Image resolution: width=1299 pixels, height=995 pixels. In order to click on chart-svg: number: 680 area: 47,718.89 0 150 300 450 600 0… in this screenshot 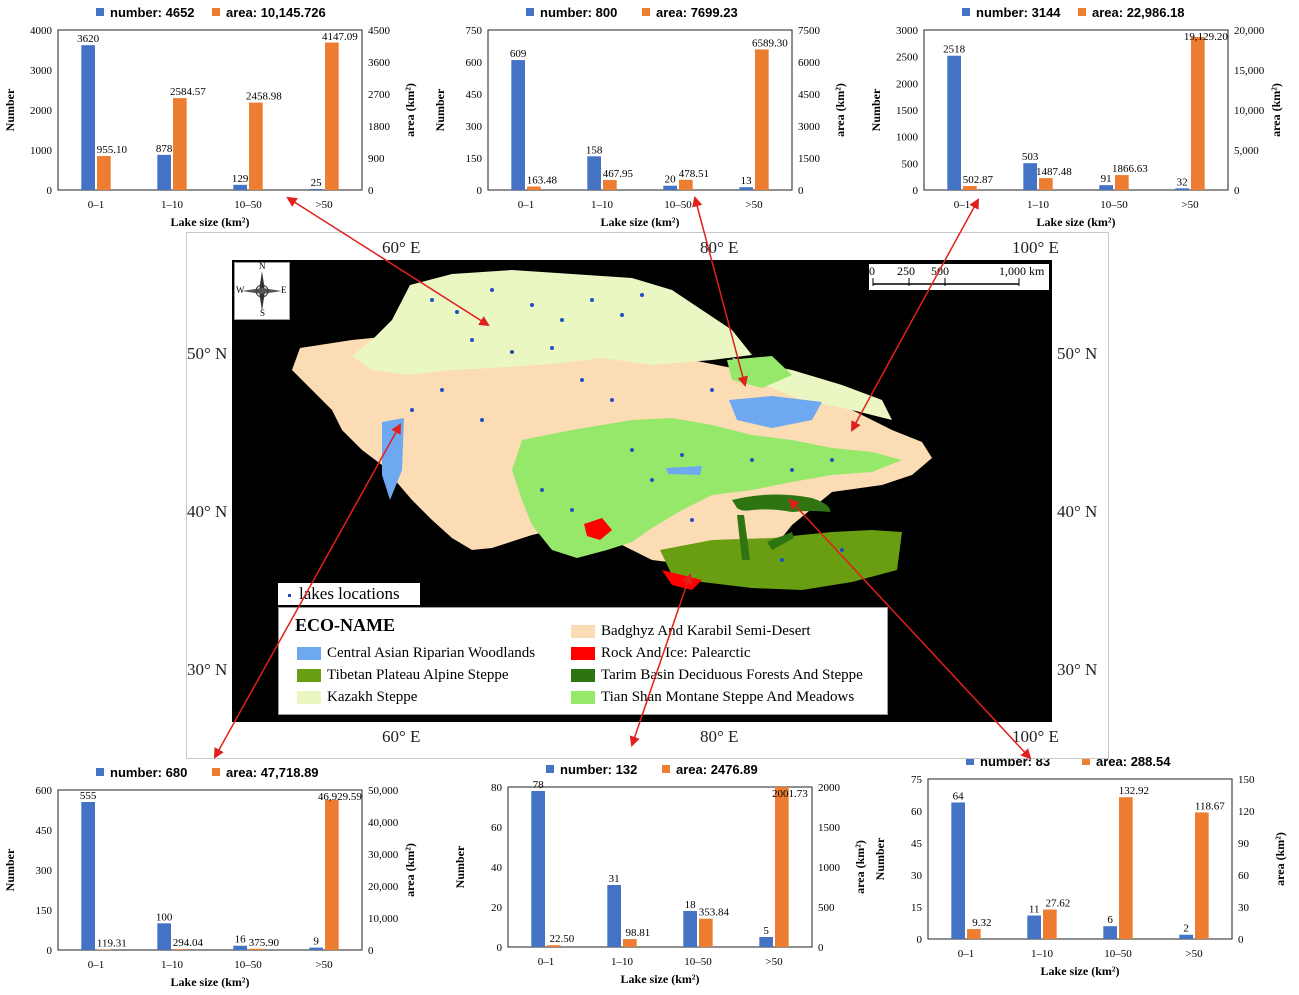, I will do `click(210, 877)`.